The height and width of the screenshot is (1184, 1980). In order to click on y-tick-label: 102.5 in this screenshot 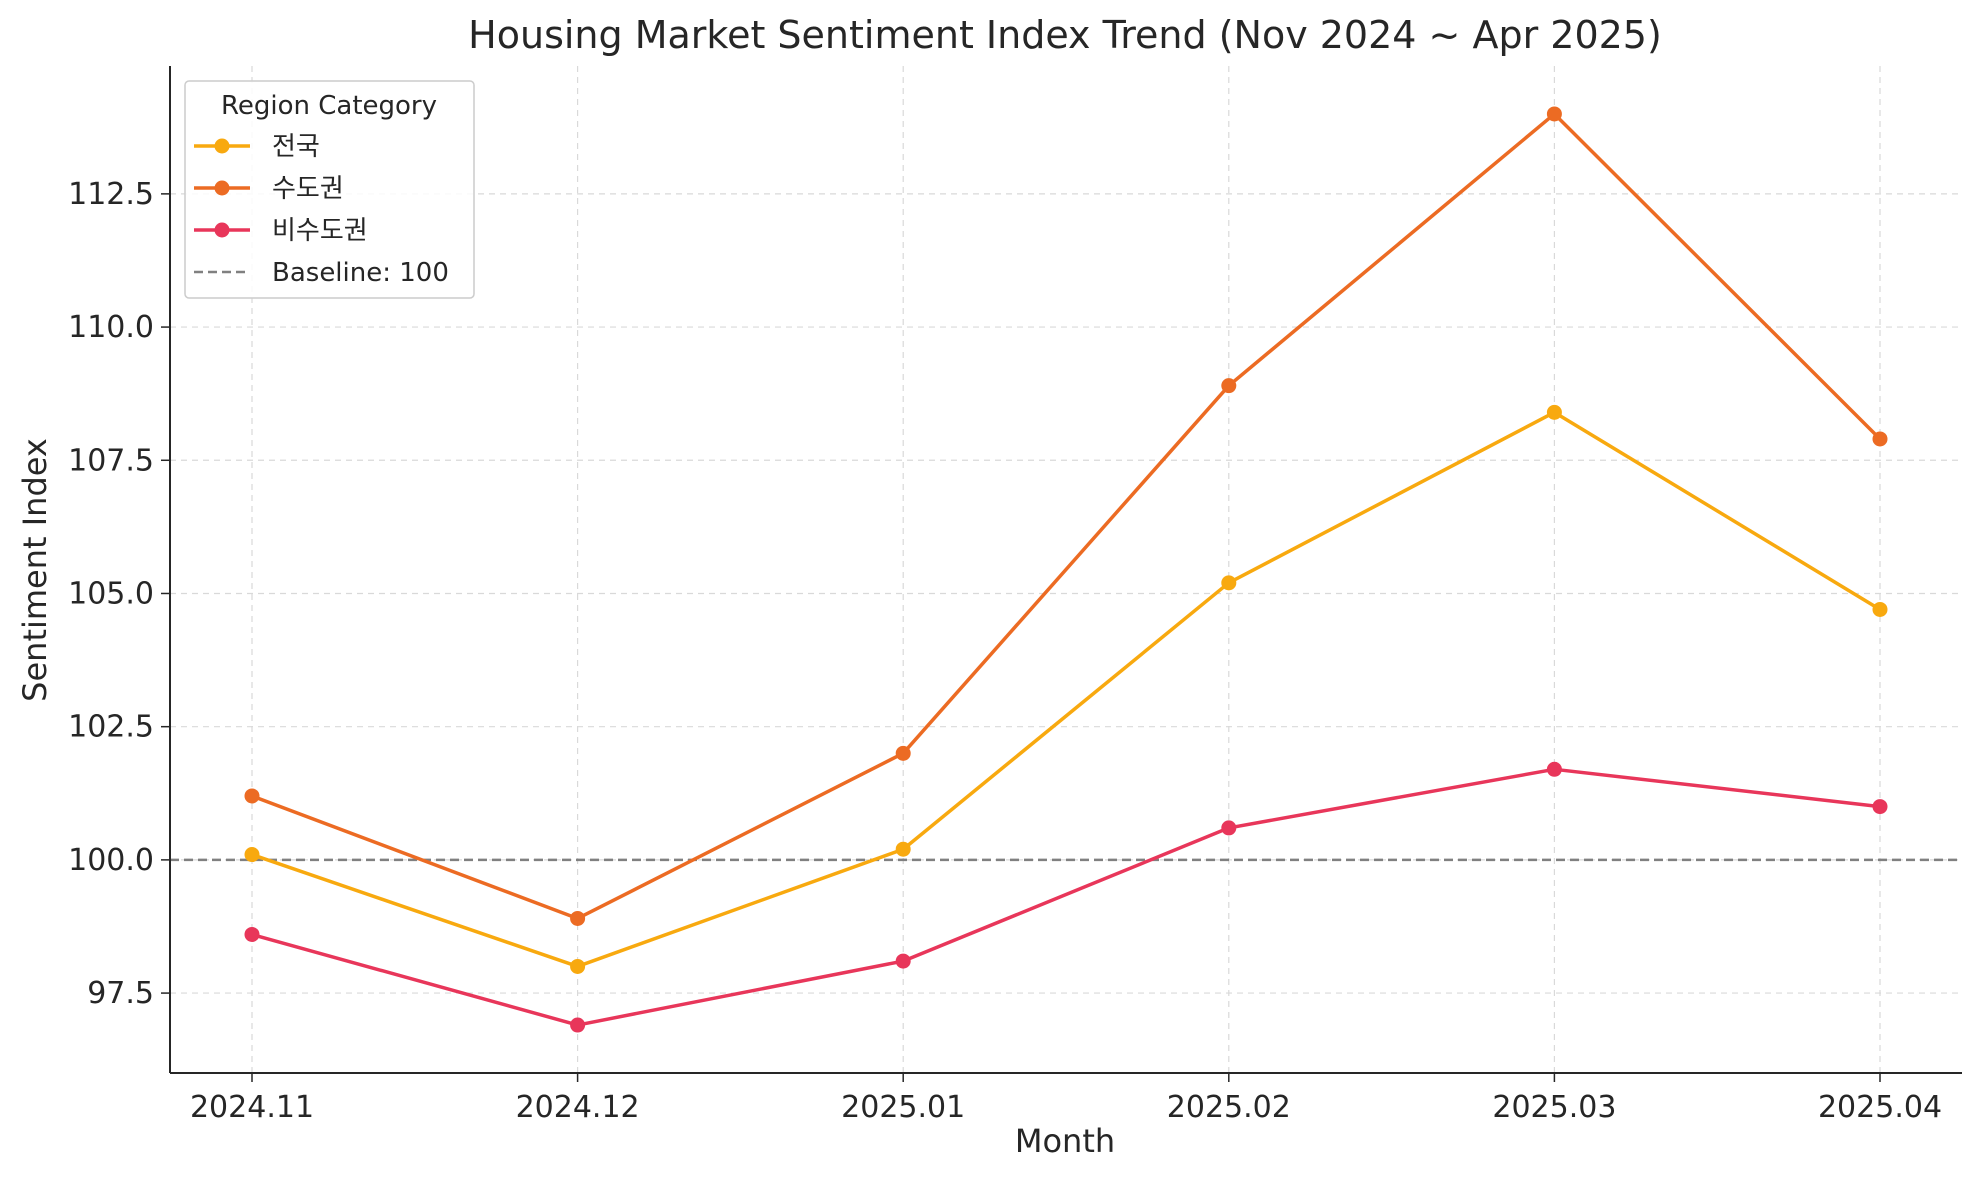, I will do `click(111, 727)`.